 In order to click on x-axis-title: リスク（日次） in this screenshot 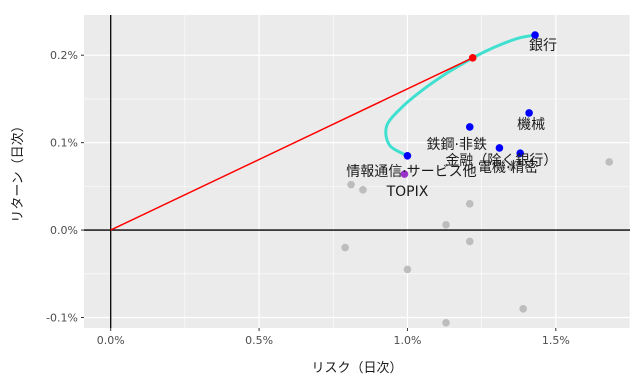, I will do `click(356, 368)`.